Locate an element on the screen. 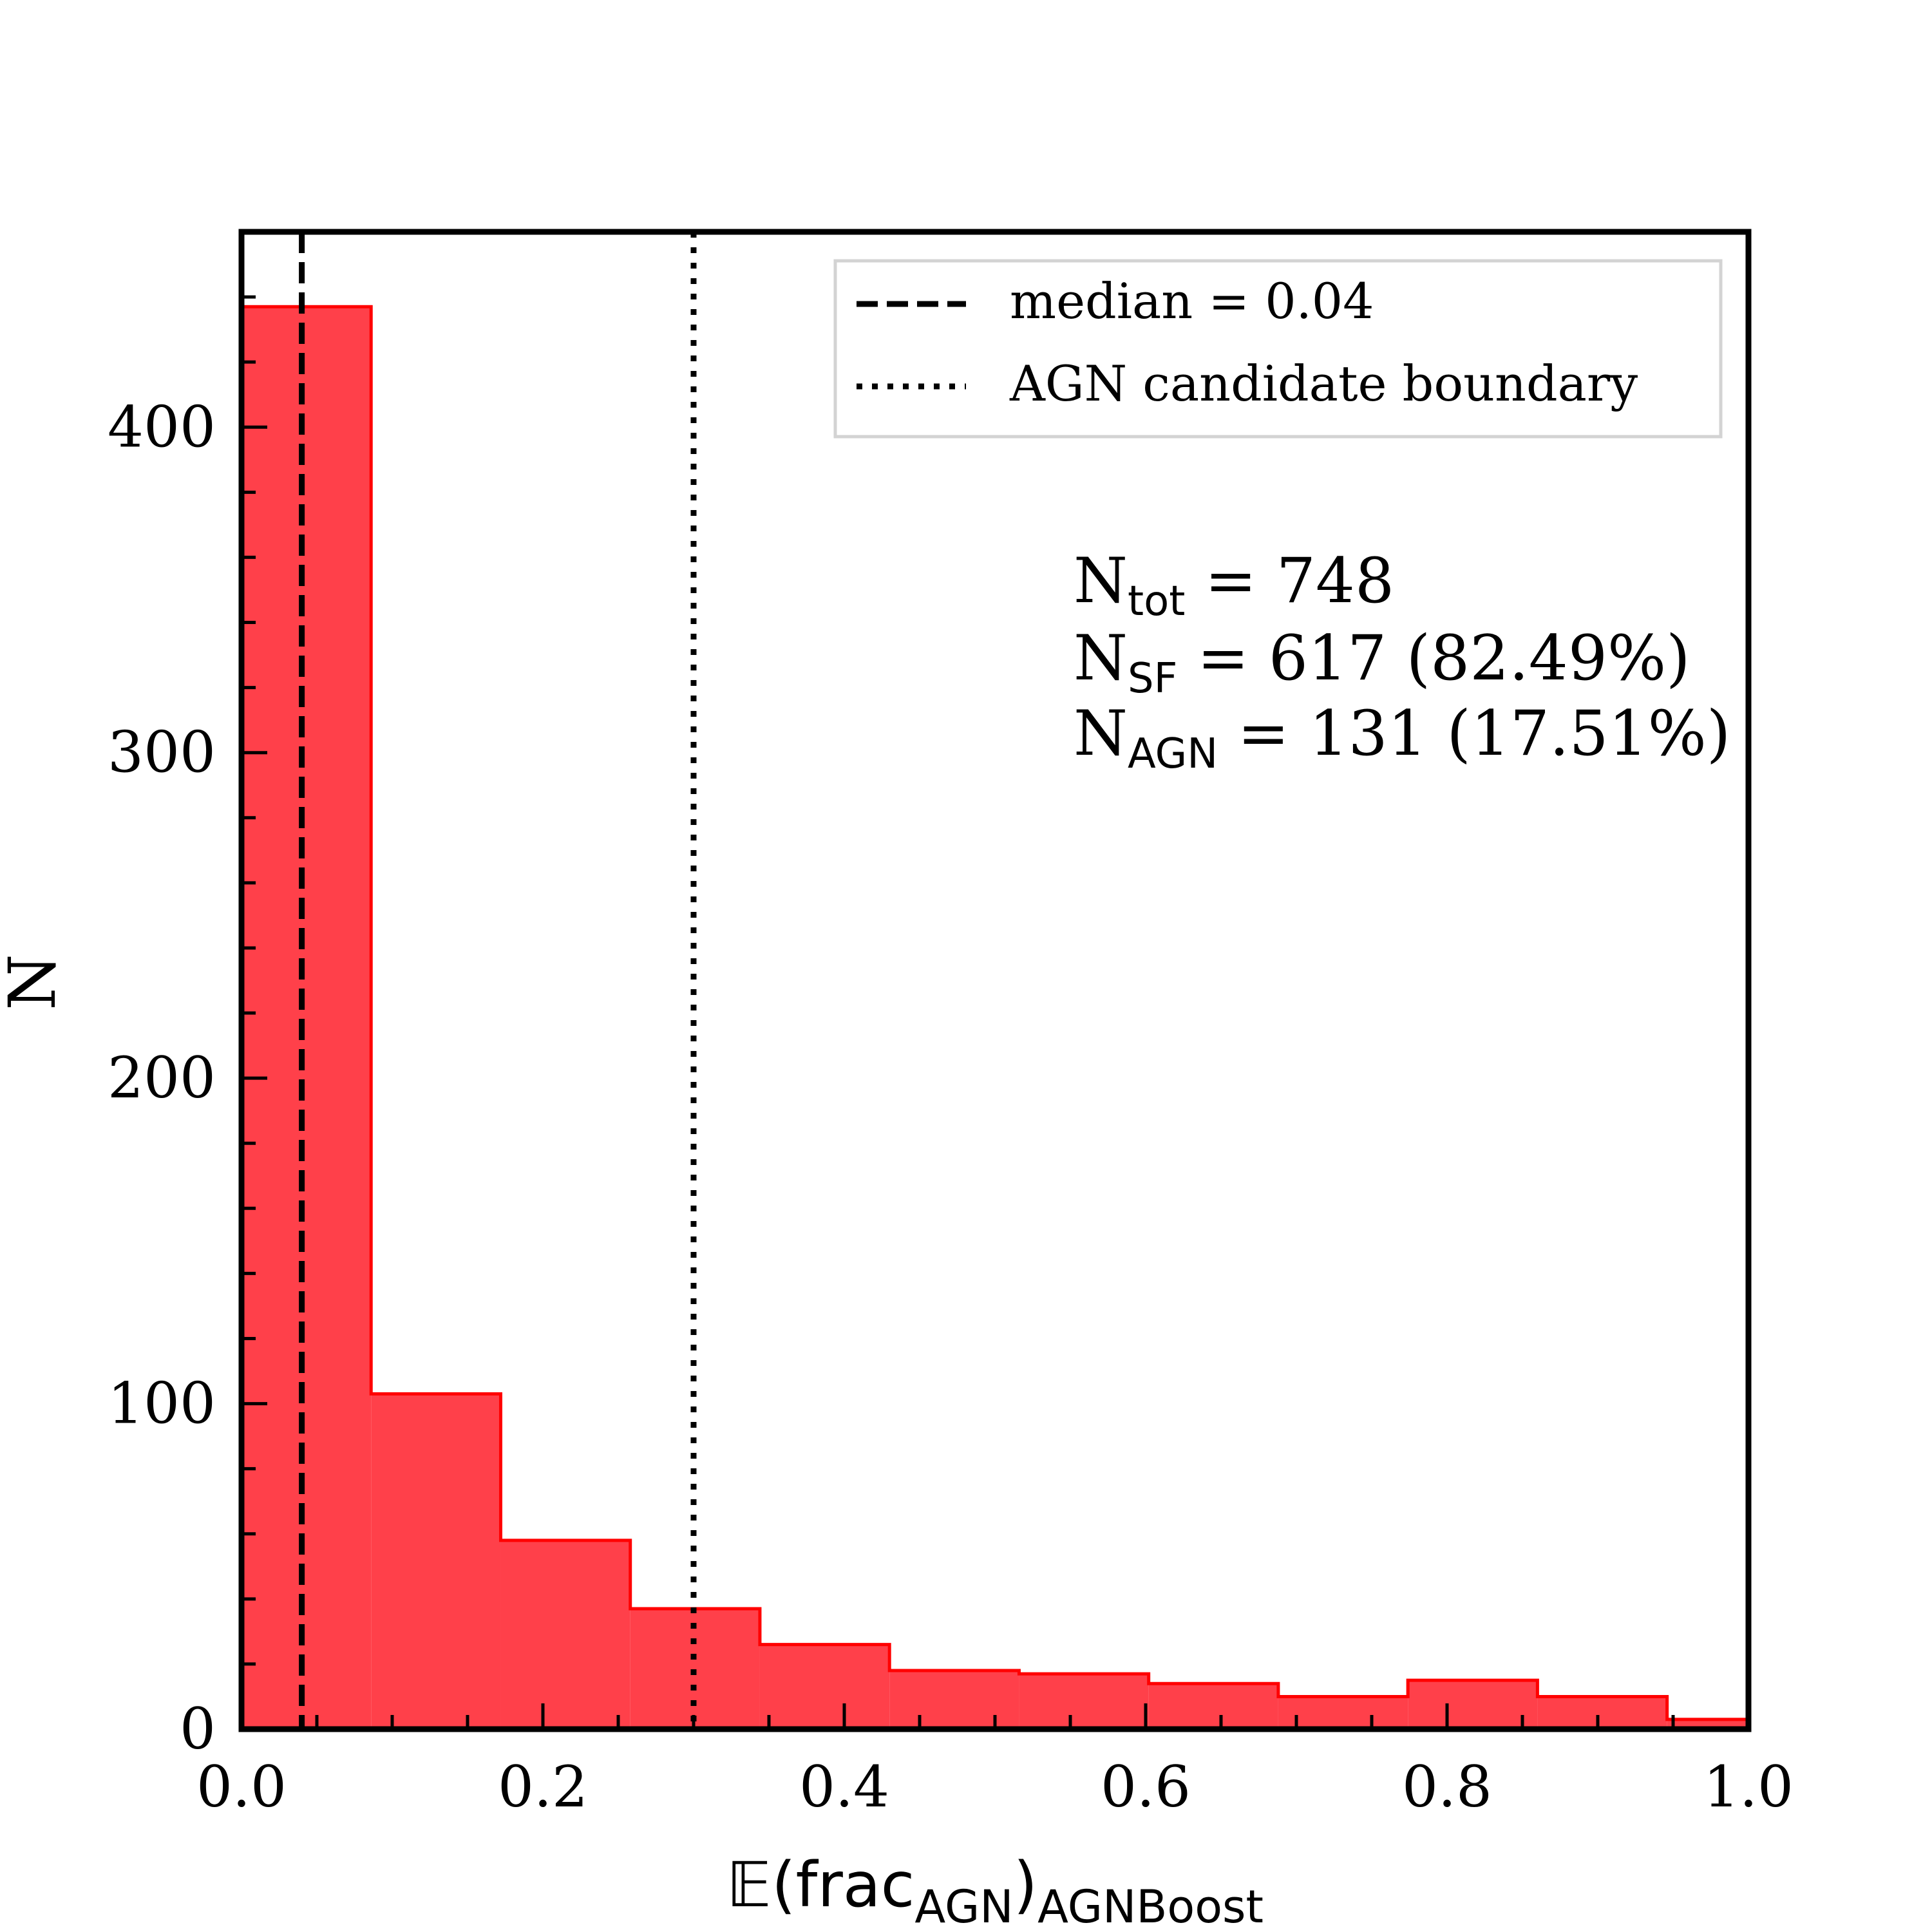 This screenshot has height=1932, width=1932. x-axis-label-main: 𝔼(frac is located at coordinates (820, 1885).